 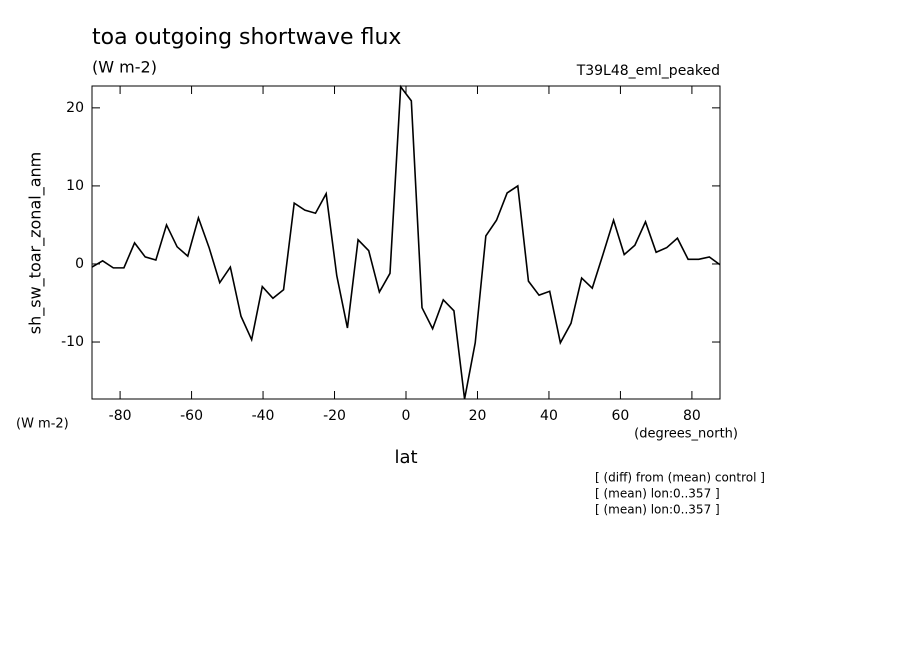 I want to click on y-tick-label: 0, so click(x=79, y=264).